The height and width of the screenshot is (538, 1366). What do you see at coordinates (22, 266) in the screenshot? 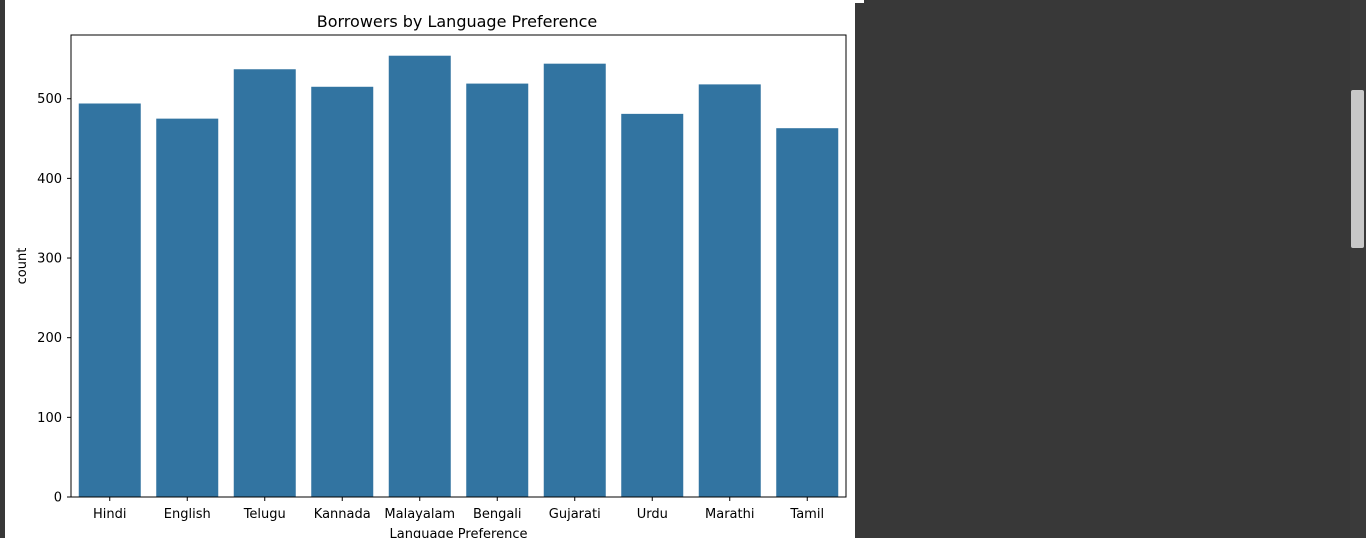
I see `y-axis-label: count` at bounding box center [22, 266].